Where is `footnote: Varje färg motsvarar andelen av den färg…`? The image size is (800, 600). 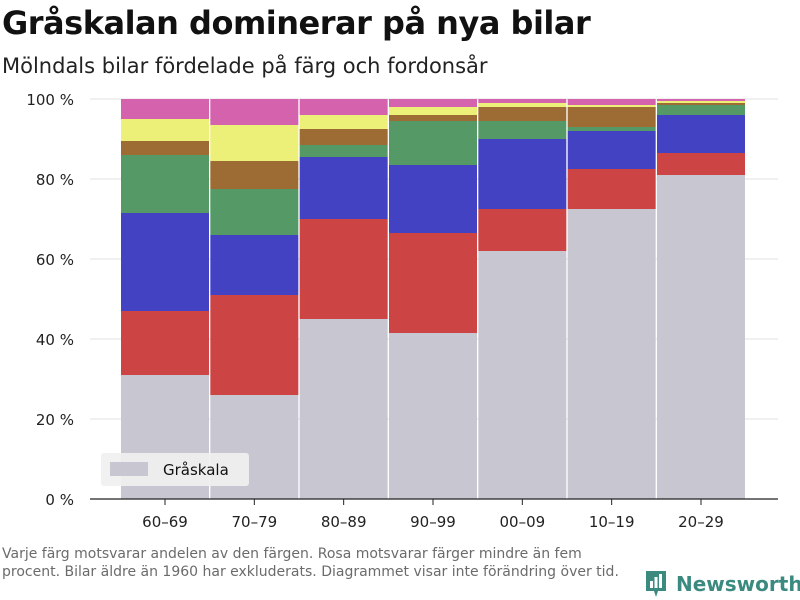 footnote: Varje färg motsvarar andelen av den färg… is located at coordinates (310, 563).